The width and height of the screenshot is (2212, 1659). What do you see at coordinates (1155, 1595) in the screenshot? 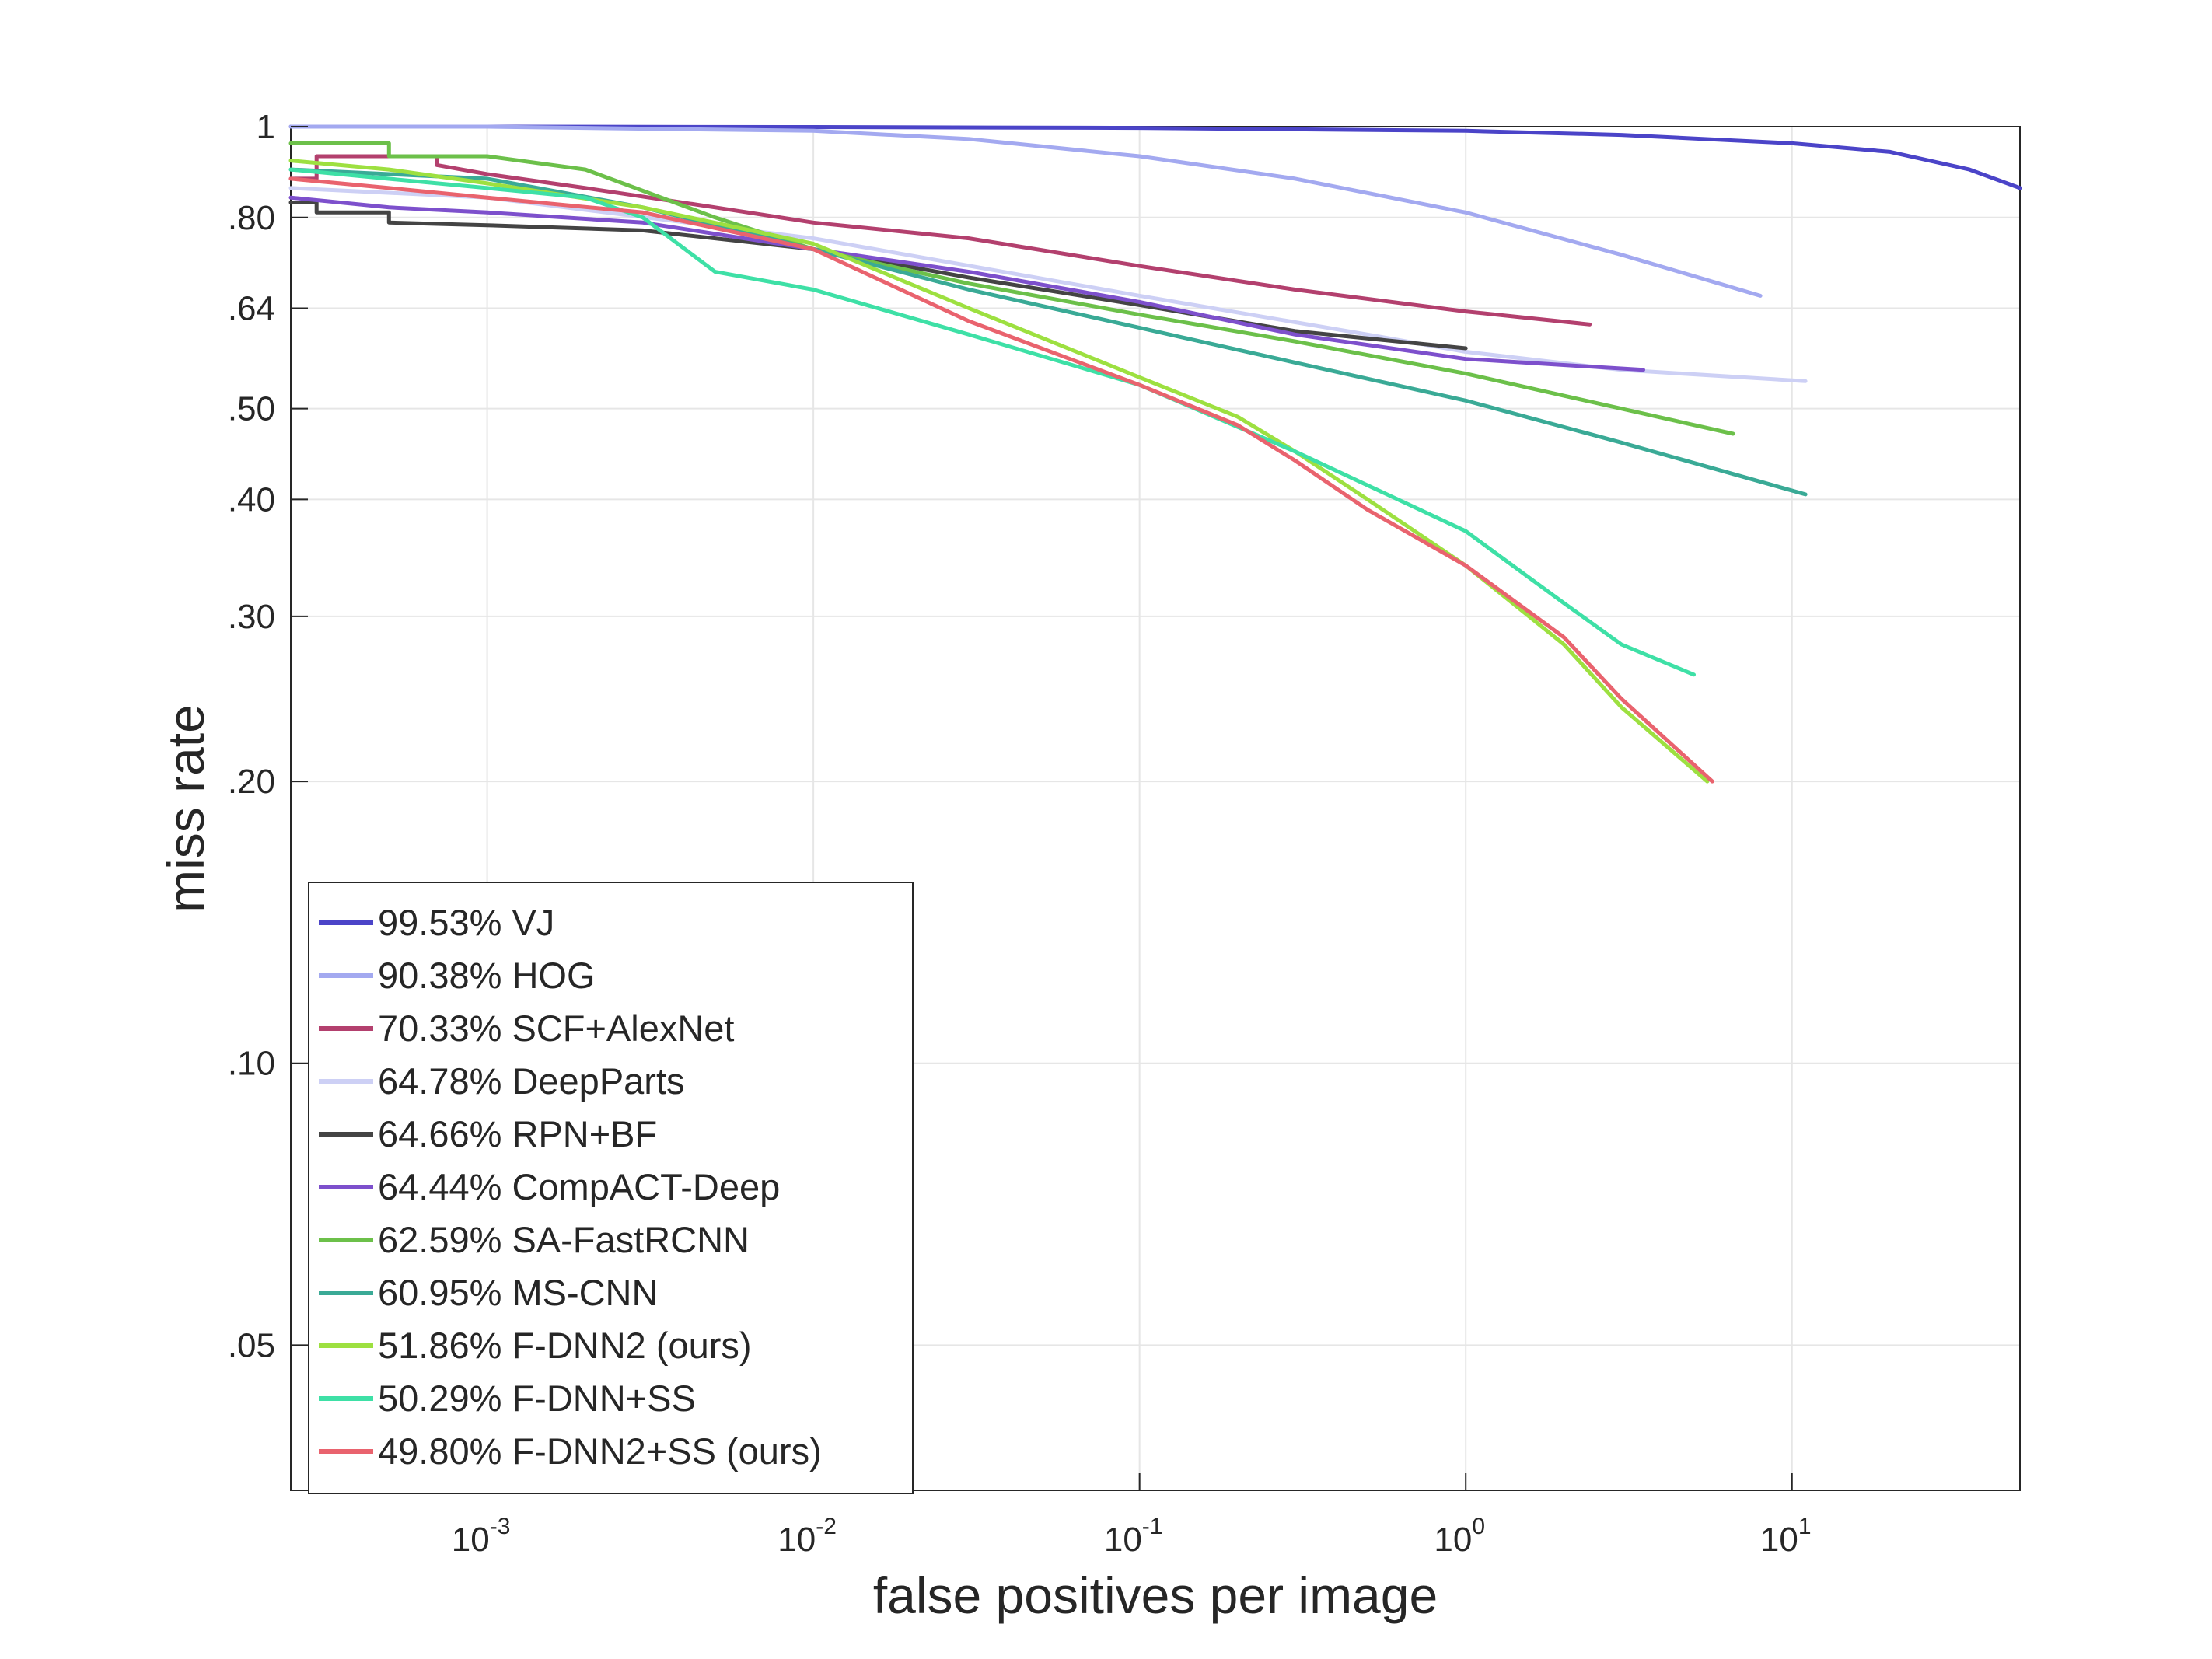
I see `x-axis-label: false positives per image` at bounding box center [1155, 1595].